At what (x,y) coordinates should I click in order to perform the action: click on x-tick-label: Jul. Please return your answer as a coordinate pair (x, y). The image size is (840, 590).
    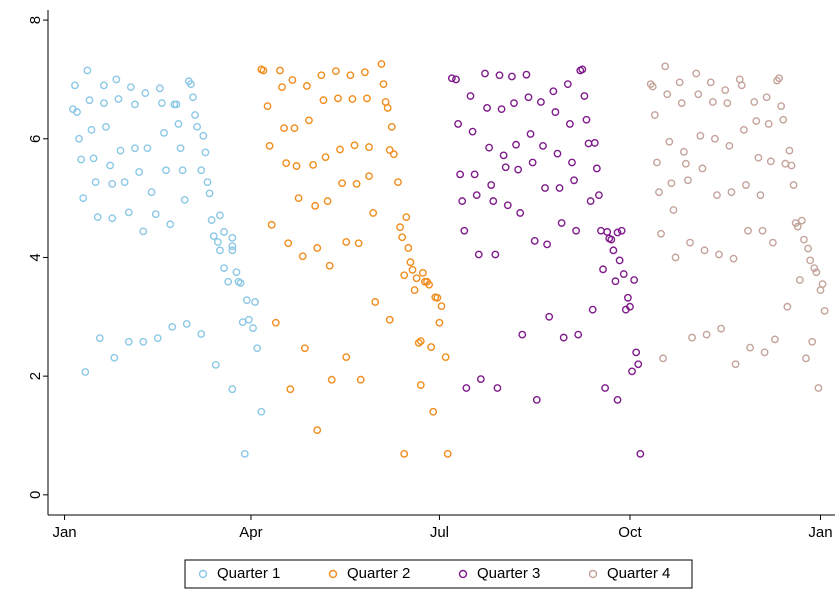
    Looking at the image, I should click on (439, 532).